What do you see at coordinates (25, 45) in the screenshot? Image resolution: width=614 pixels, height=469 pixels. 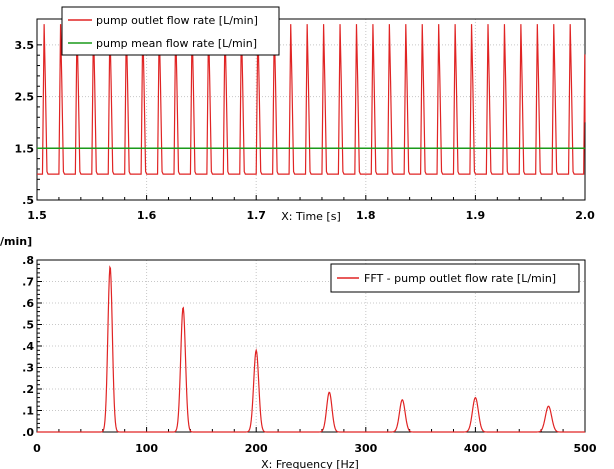 I see `y-tick-label: 3.5` at bounding box center [25, 45].